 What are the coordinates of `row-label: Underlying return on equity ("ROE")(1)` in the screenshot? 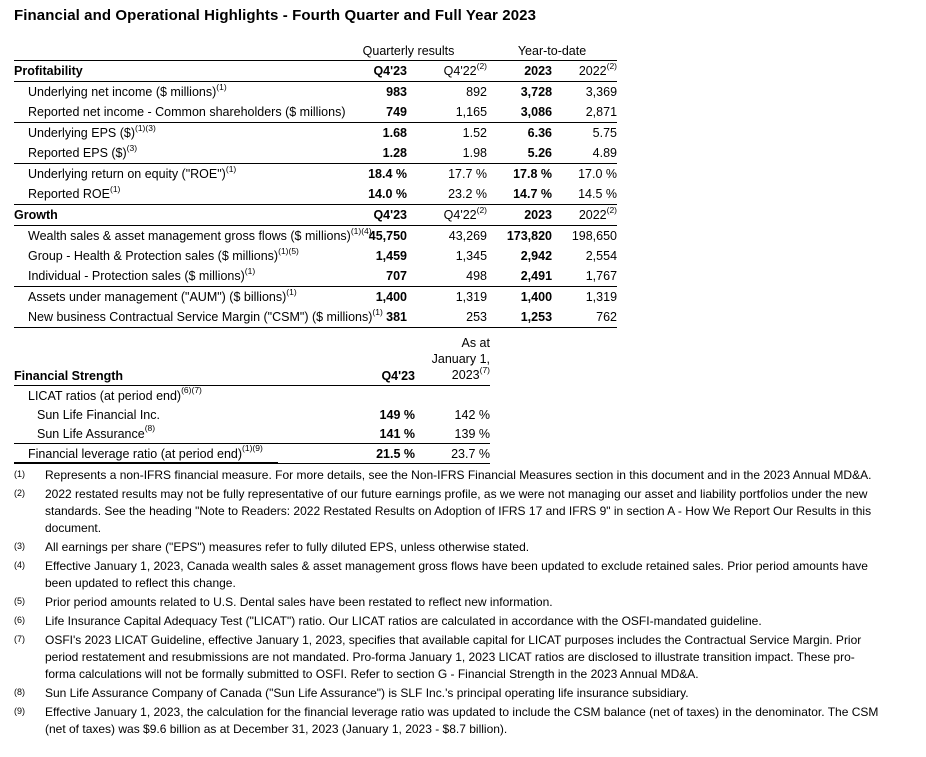 It's located at (132, 172).